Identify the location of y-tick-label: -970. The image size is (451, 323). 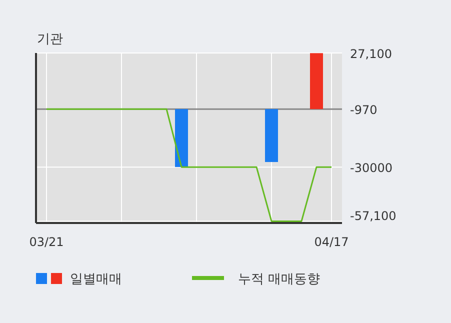
(364, 110).